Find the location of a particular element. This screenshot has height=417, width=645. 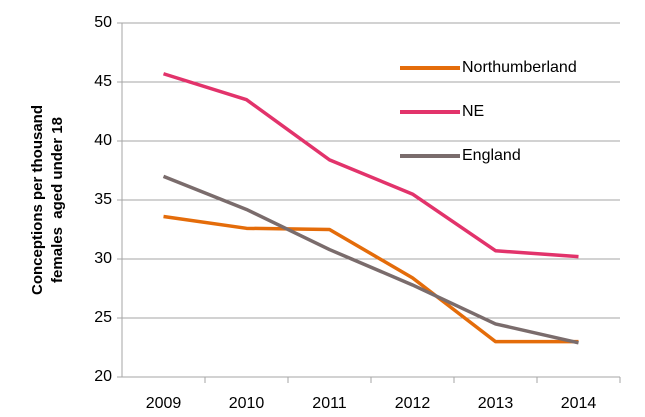

y-tick-label: 30 is located at coordinates (103, 258).